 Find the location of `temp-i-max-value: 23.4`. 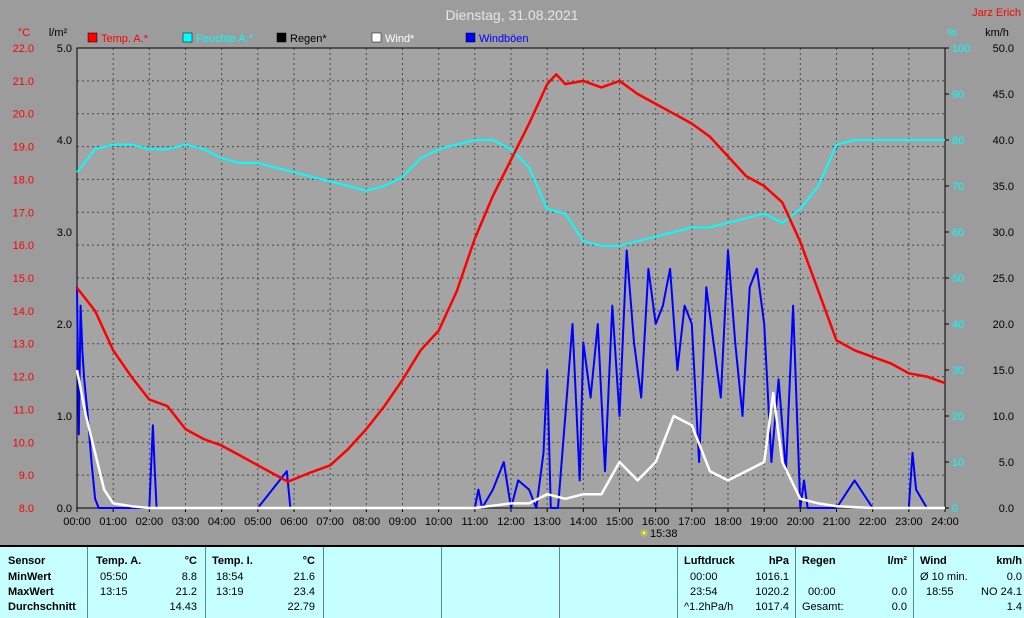

temp-i-max-value: 23.4 is located at coordinates (304, 592).